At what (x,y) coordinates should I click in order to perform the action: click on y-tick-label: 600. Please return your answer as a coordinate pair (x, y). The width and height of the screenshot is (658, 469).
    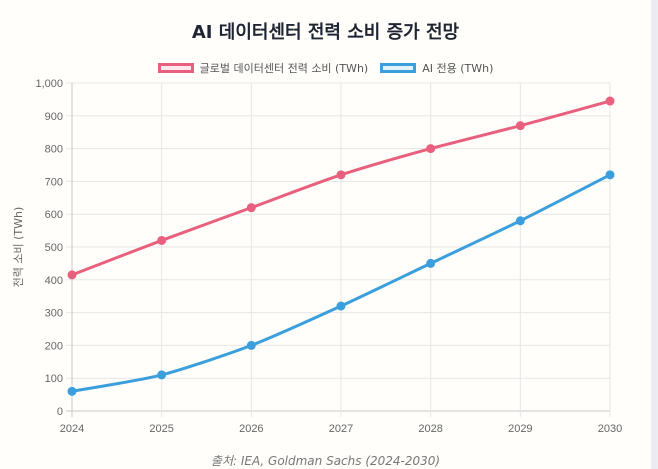
    Looking at the image, I should click on (54, 215).